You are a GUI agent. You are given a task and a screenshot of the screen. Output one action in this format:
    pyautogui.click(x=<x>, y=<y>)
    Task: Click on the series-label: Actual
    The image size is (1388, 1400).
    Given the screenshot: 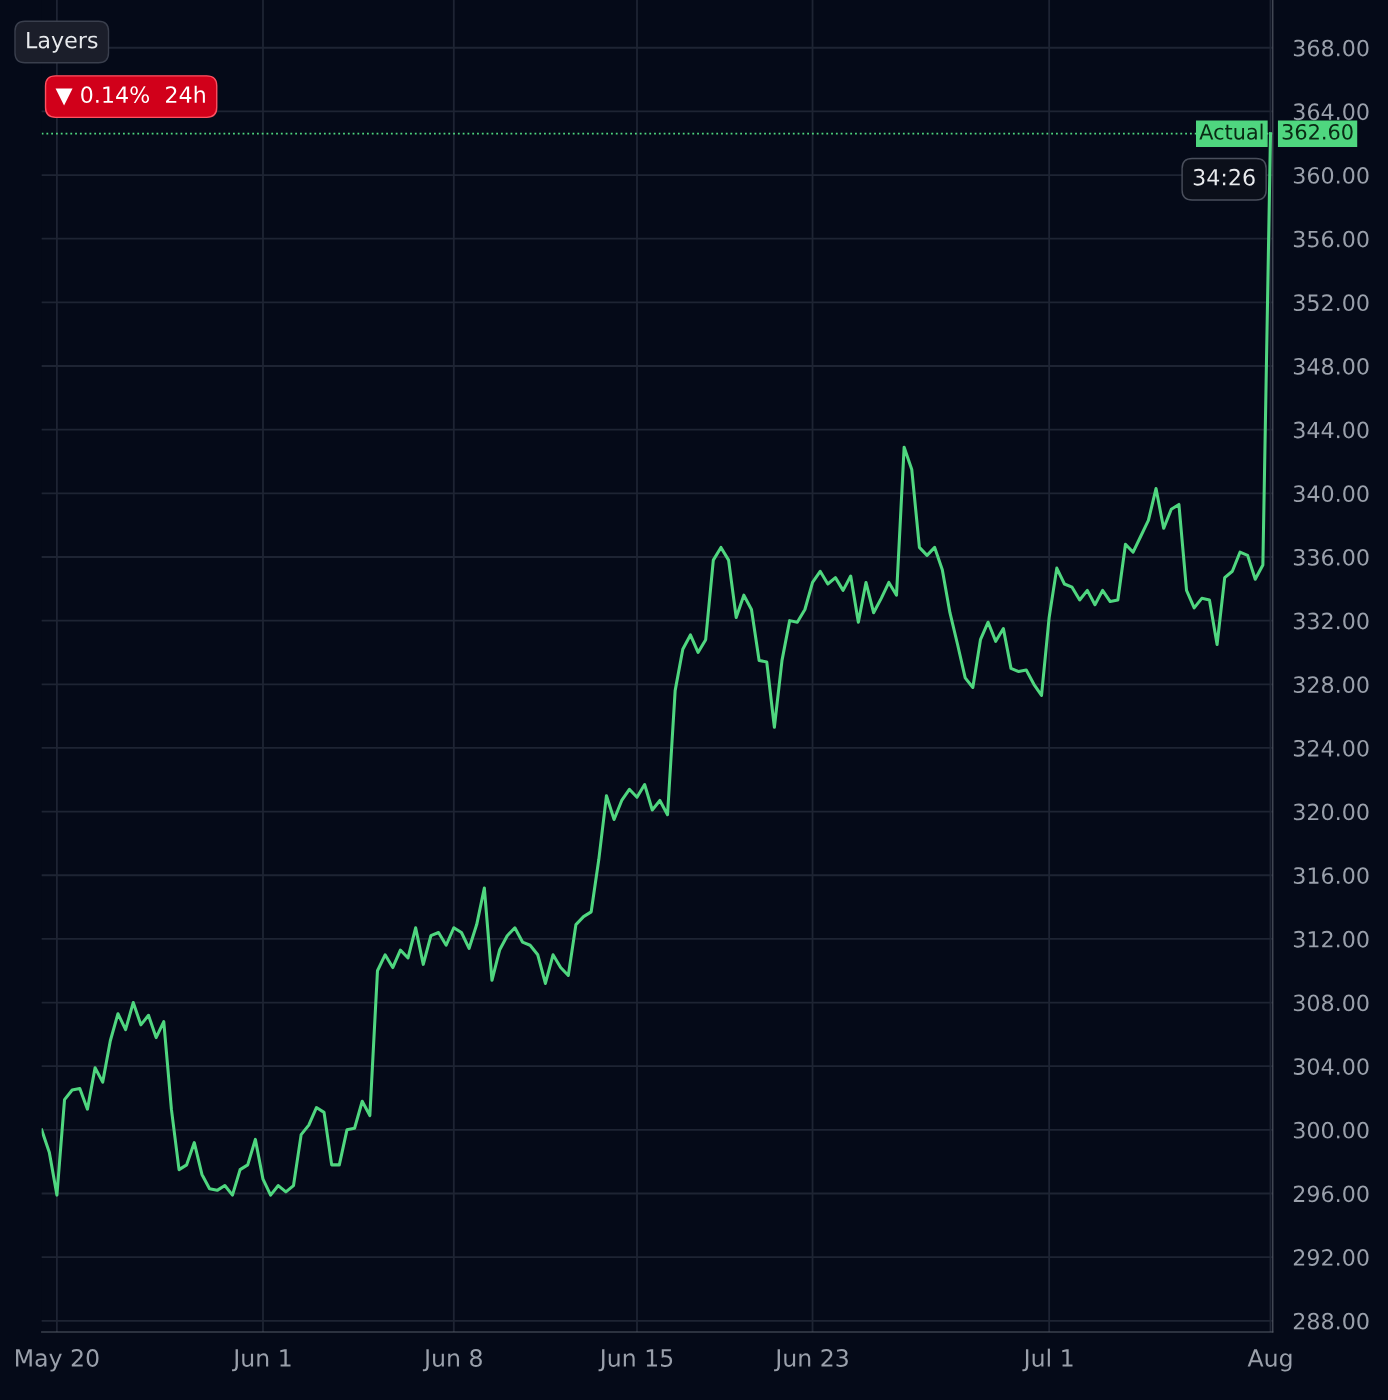 What is the action you would take?
    pyautogui.click(x=1231, y=131)
    